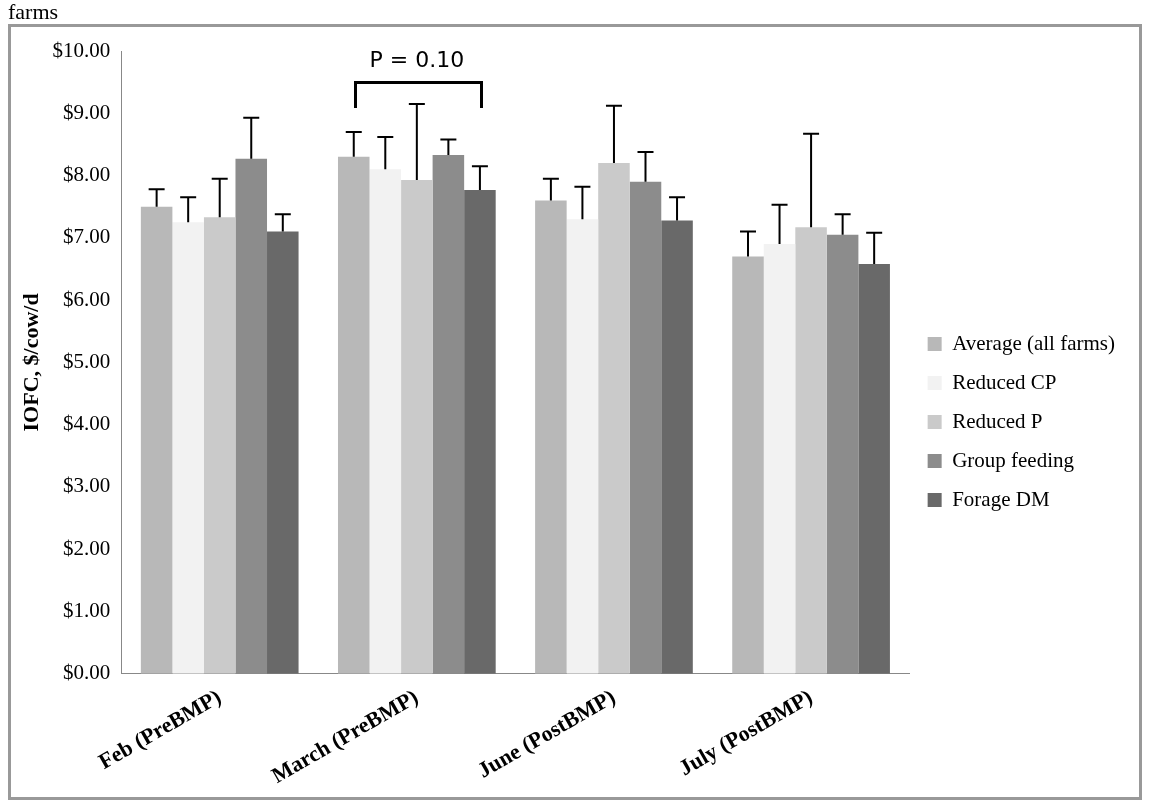 This screenshot has height=810, width=1162. I want to click on legend-label: Forage DM, so click(1001, 498).